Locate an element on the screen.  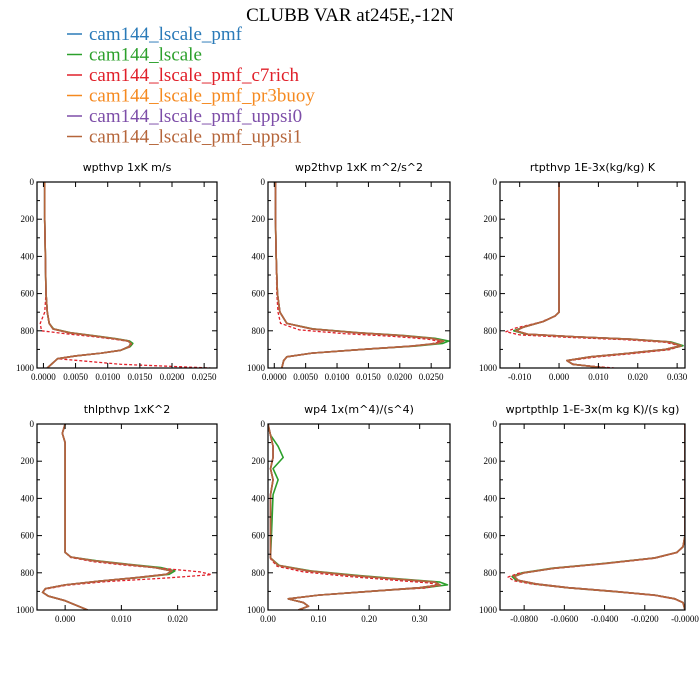
legend-label: cam144_lscale_pmf_pr3buoy is located at coordinates (202, 96).